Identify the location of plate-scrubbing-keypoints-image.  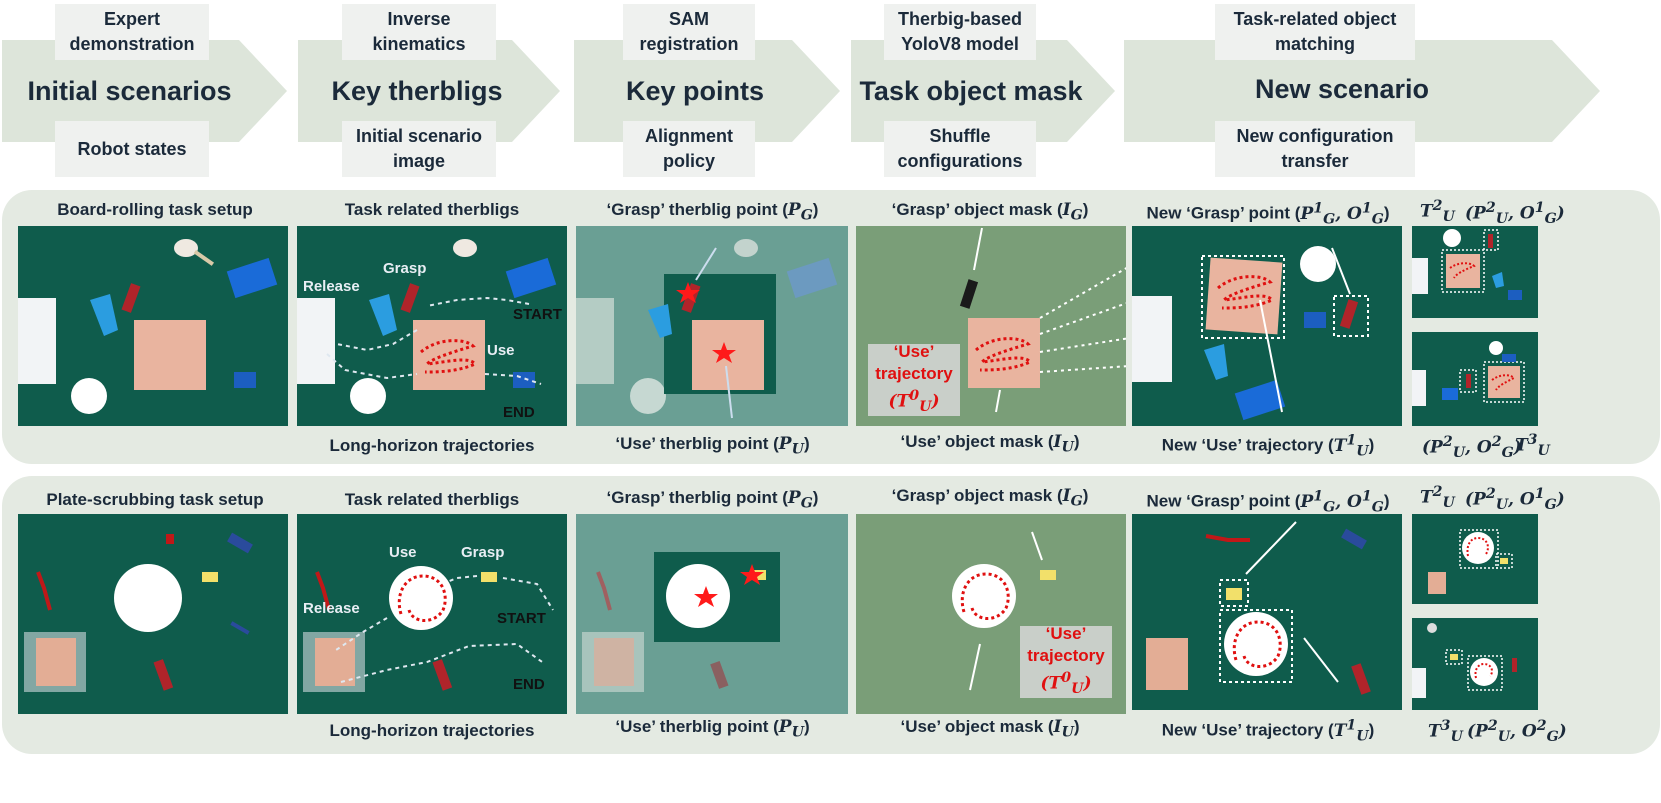
(712, 614).